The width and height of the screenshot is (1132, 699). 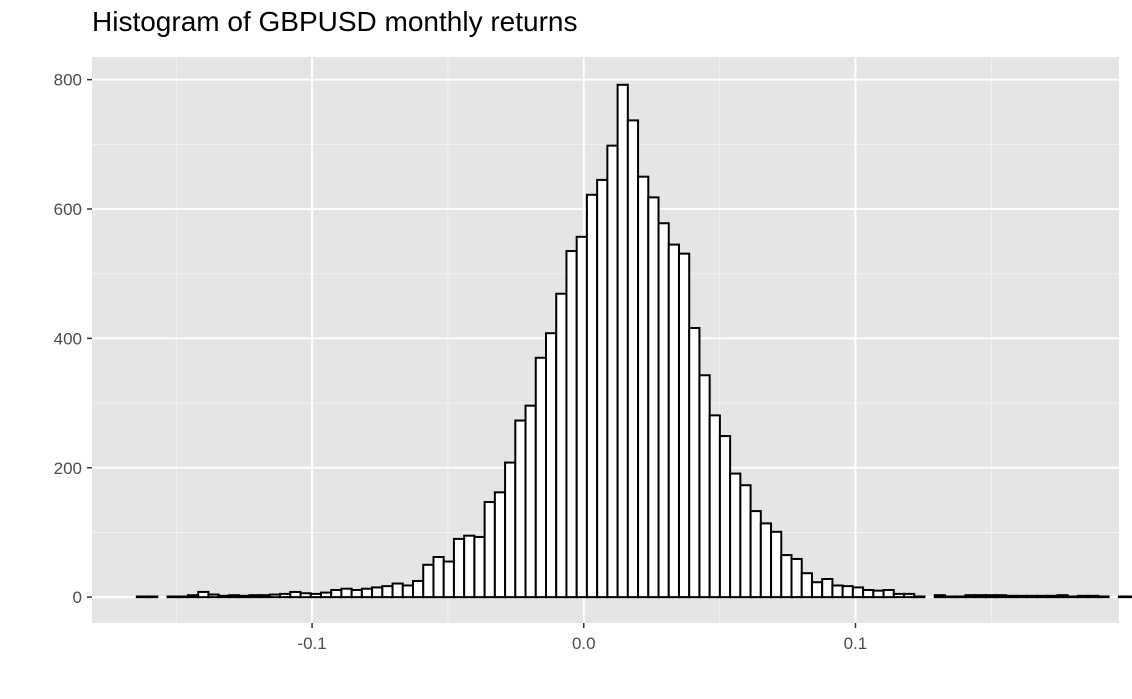 What do you see at coordinates (856, 643) in the screenshot?
I see `x-tick-label: 0.1` at bounding box center [856, 643].